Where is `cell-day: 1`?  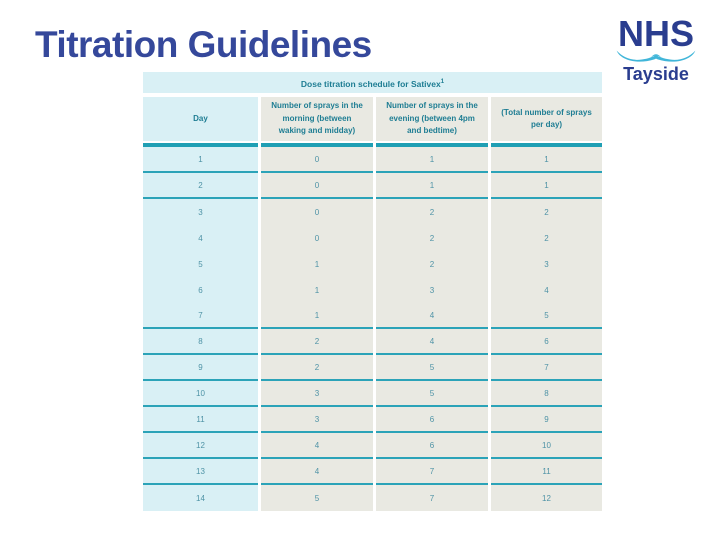
cell-day: 1 is located at coordinates (200, 160).